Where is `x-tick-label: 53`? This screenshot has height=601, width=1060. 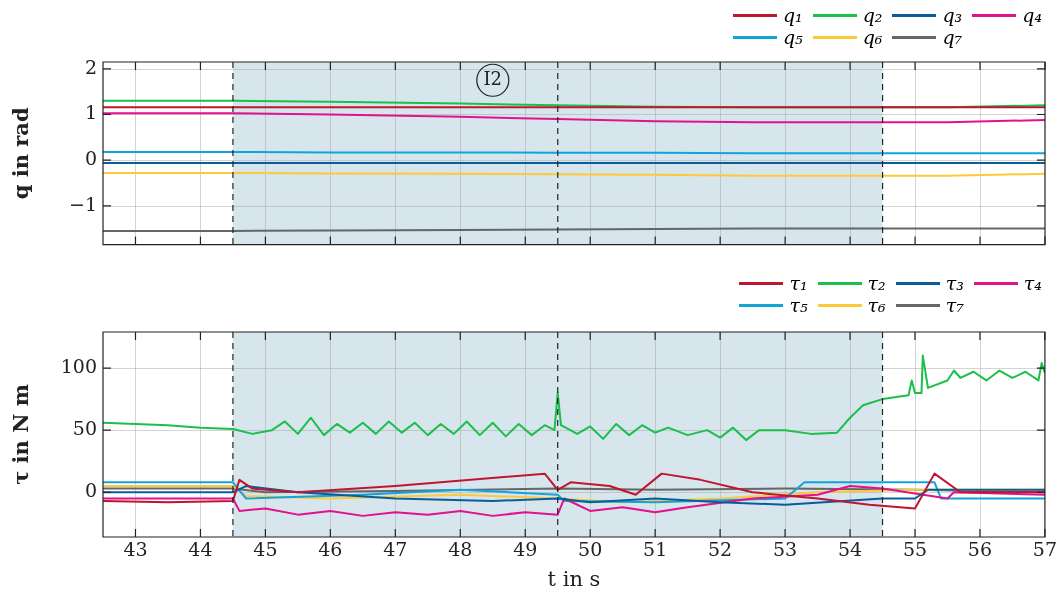 x-tick-label: 53 is located at coordinates (785, 549).